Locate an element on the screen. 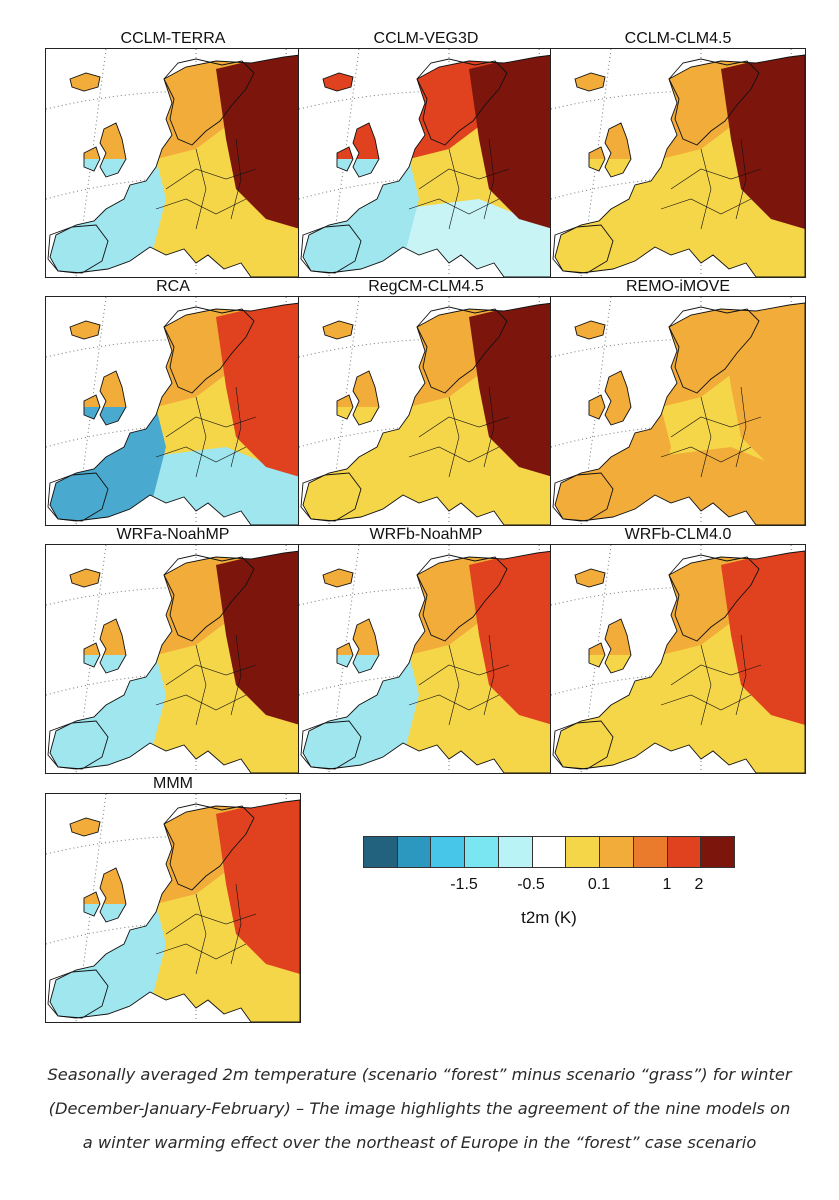 The width and height of the screenshot is (839, 1200). color-legend: -1.5 -0.5 0.1 1 2 t2m (K) is located at coordinates (549, 886).